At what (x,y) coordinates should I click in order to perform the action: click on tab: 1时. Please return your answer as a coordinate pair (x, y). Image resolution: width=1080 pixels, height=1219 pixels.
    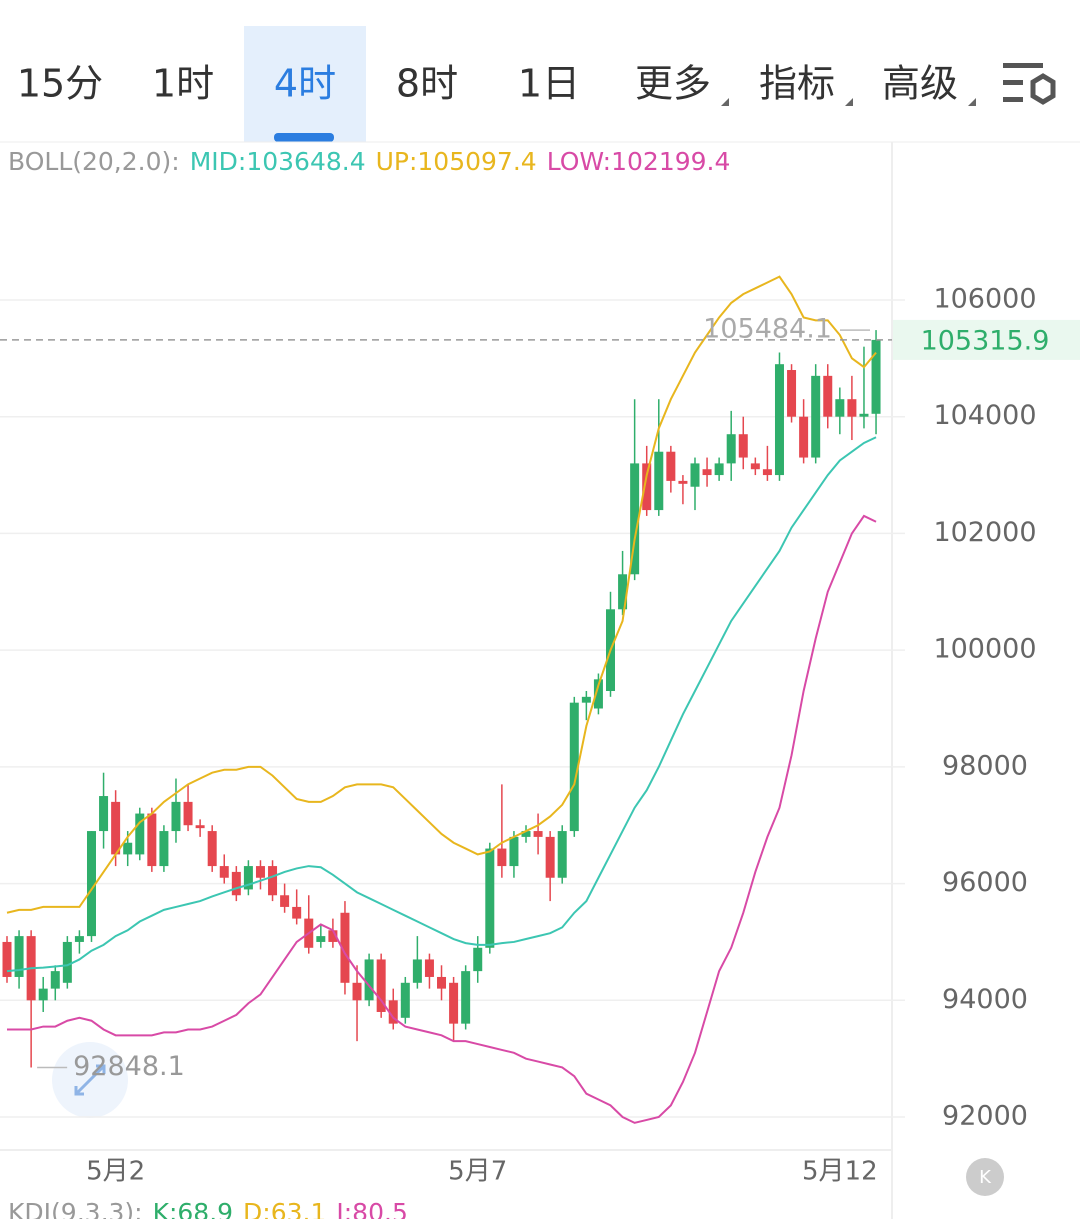
    Looking at the image, I should click on (183, 84).